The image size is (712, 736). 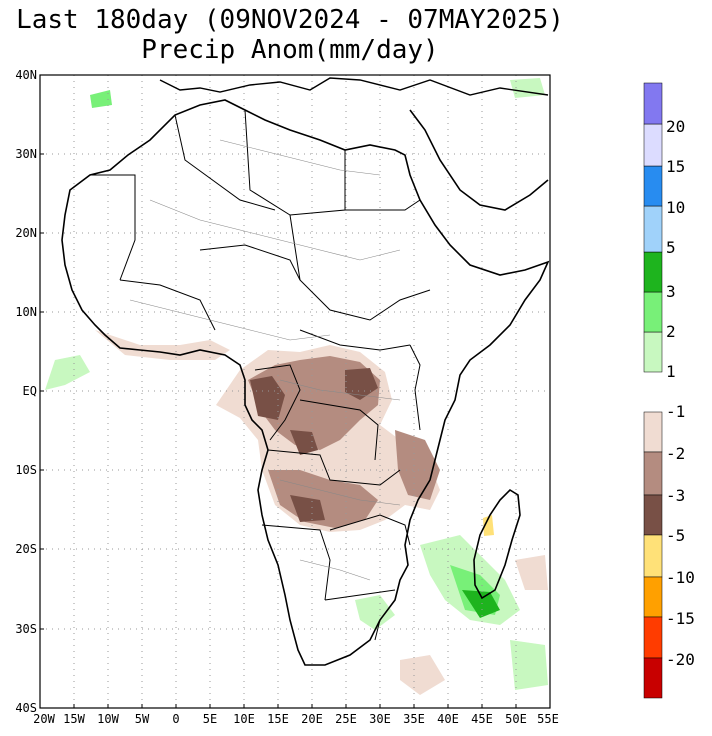 What do you see at coordinates (290, 50) in the screenshot?
I see `map-title-line2: Precip Anom(mm/day)` at bounding box center [290, 50].